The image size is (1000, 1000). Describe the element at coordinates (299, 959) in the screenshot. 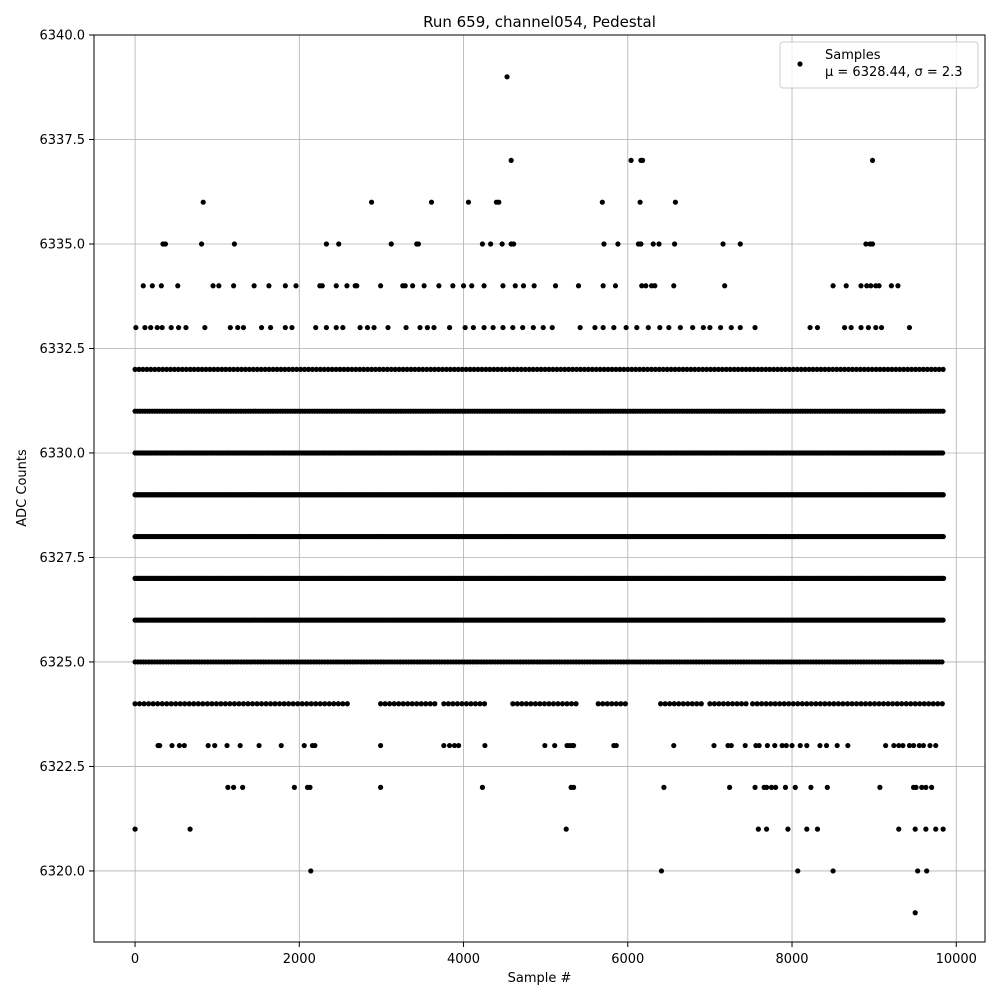

I see `x-tick-label: 2000` at that location.